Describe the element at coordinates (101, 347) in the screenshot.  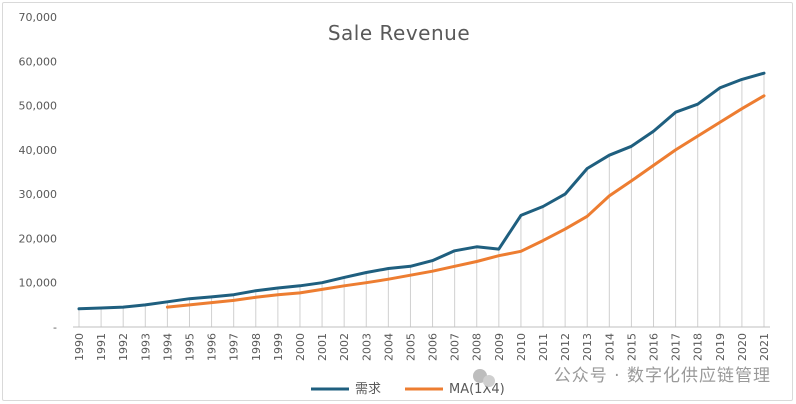
I see `x-tick-label: 1991` at that location.